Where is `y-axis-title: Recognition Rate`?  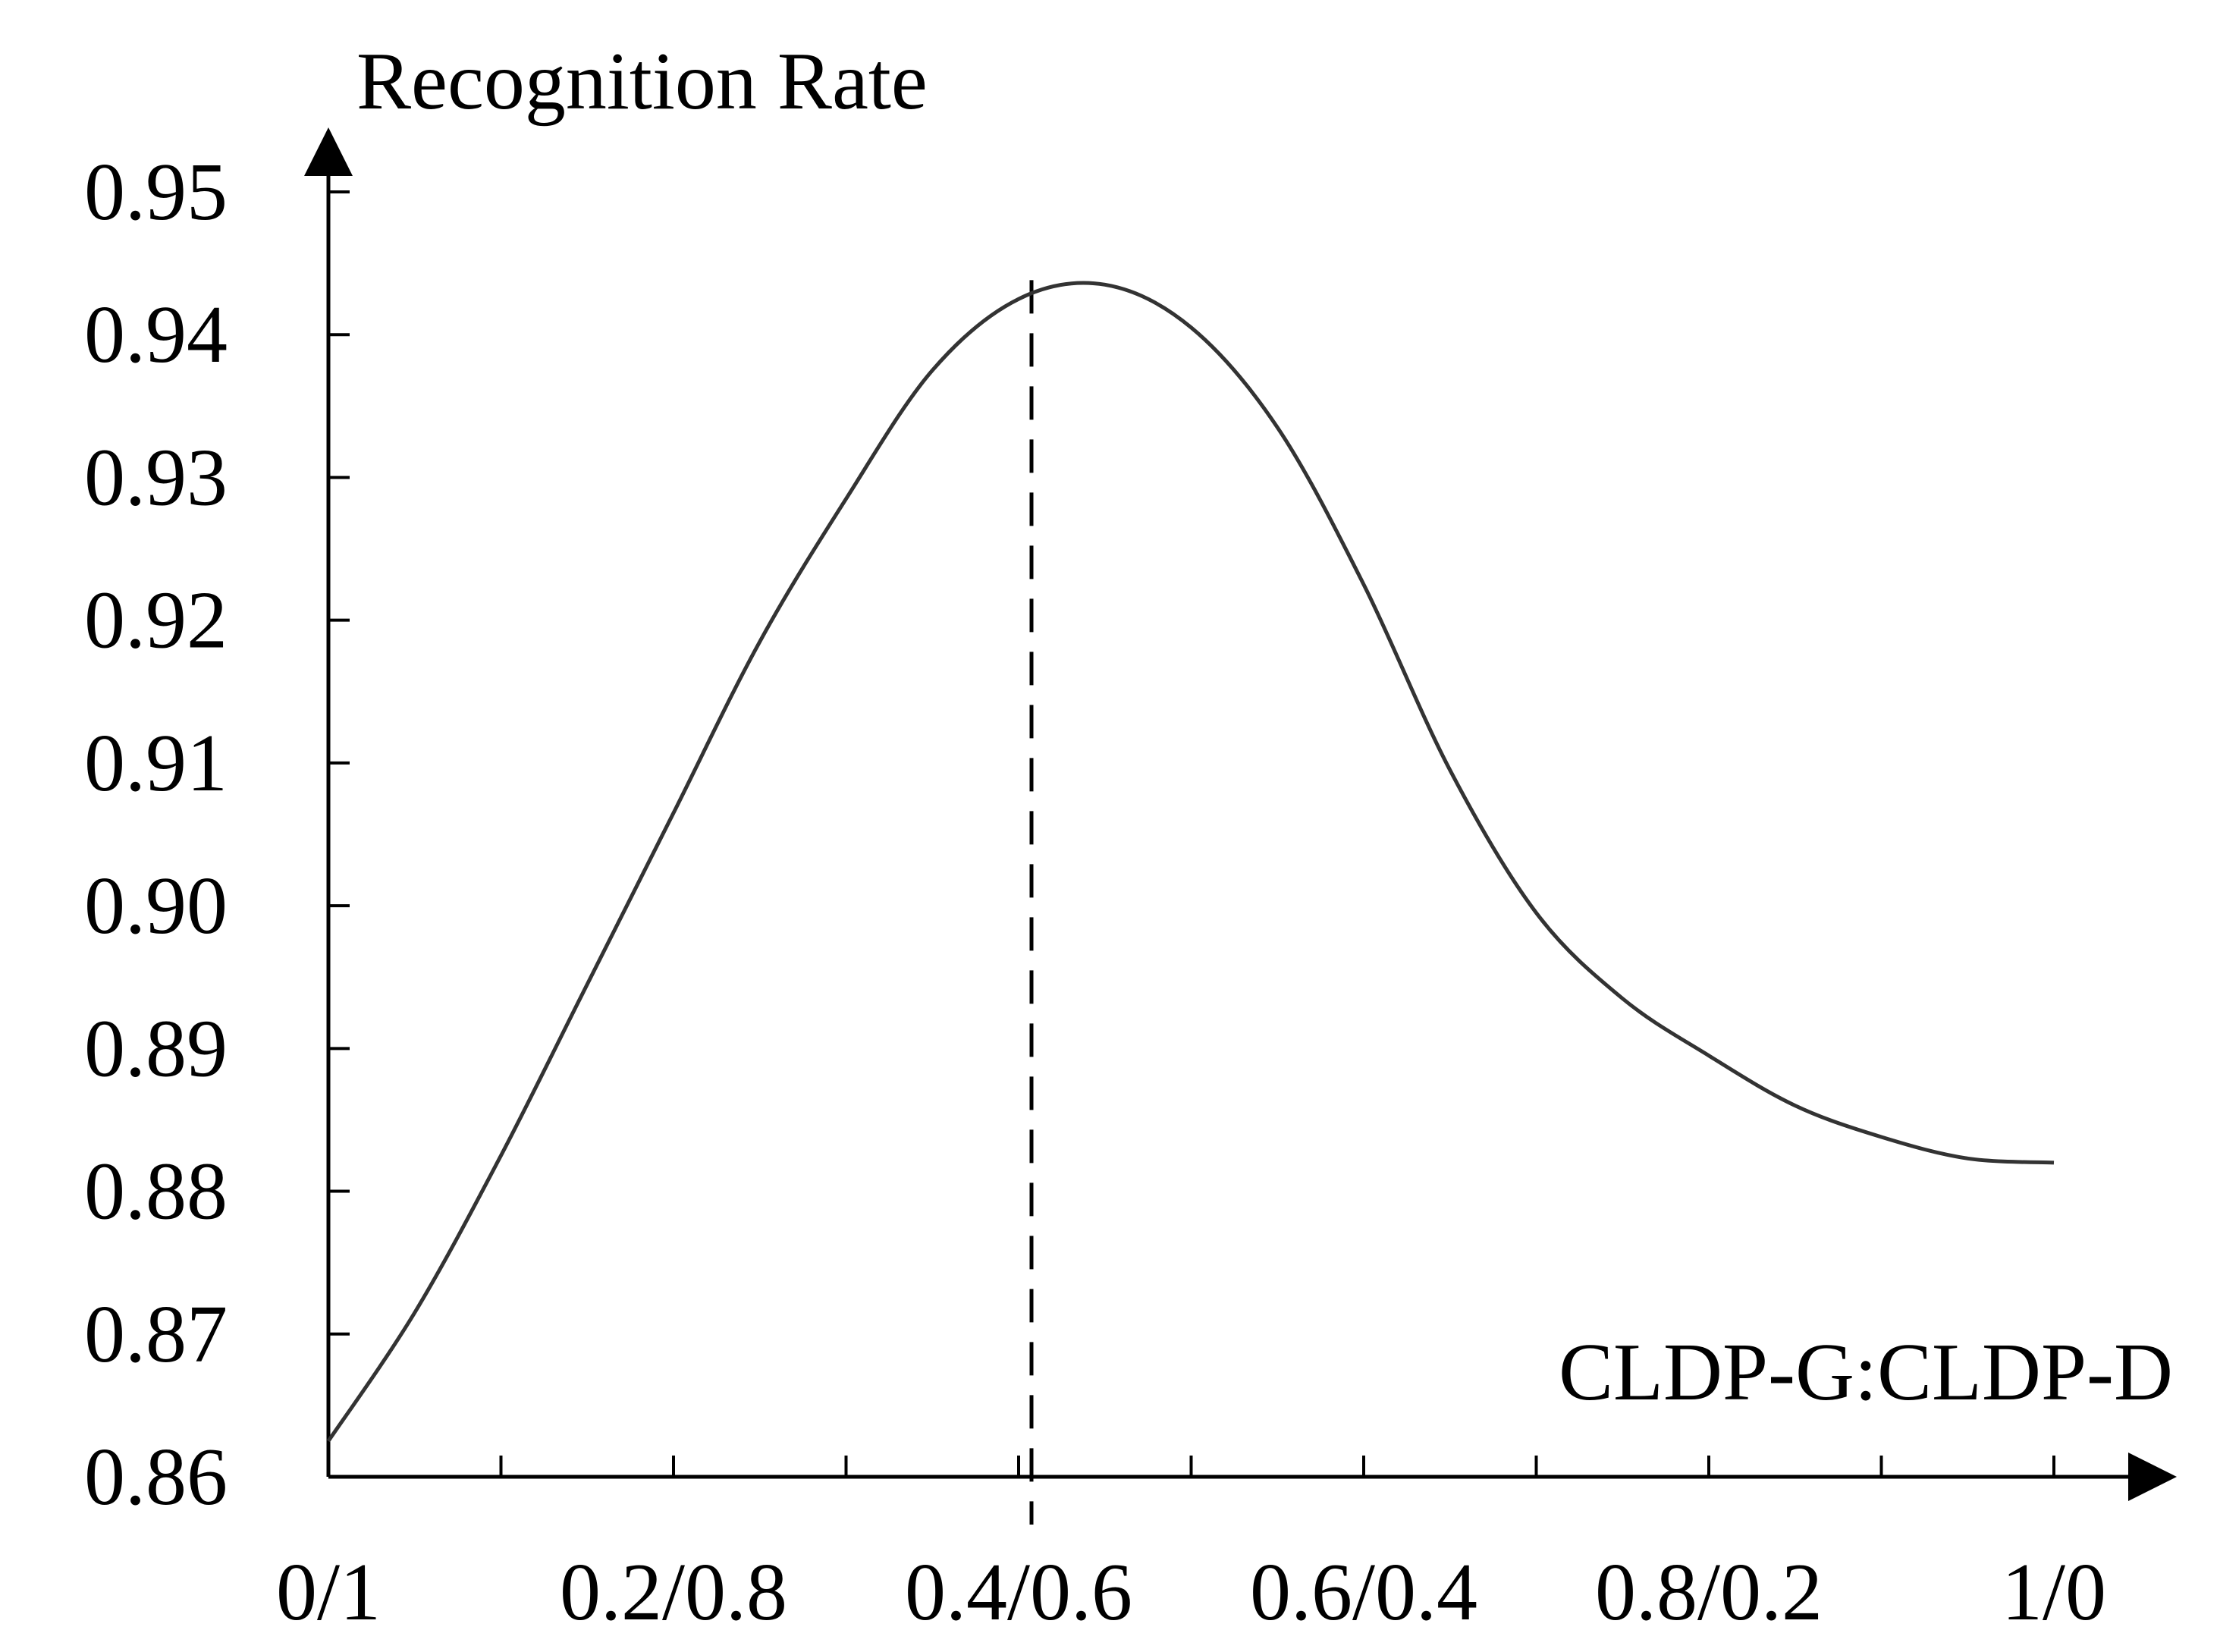 y-axis-title: Recognition Rate is located at coordinates (642, 81).